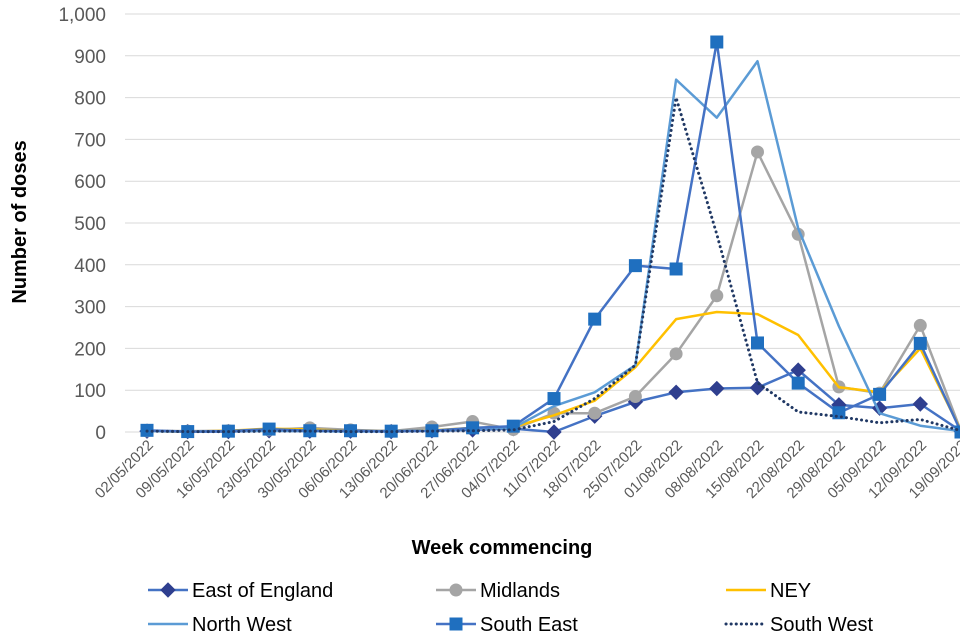 This screenshot has width=960, height=640. I want to click on y-tick-label: 900, so click(90, 57).